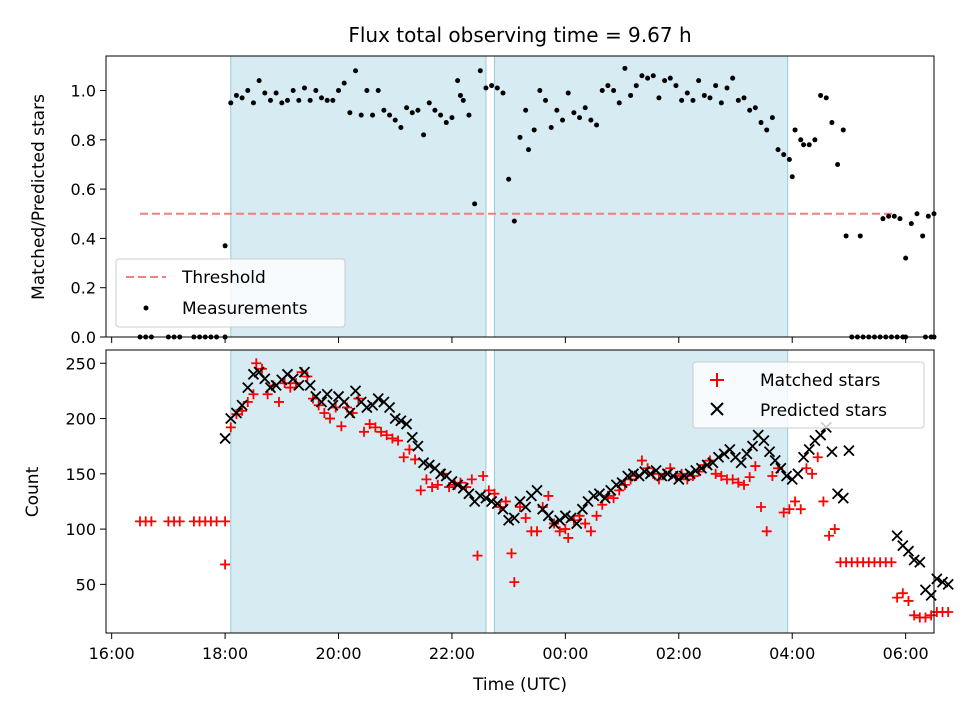 The image size is (960, 720). What do you see at coordinates (792, 653) in the screenshot?
I see `x-tick-label: 04:00` at bounding box center [792, 653].